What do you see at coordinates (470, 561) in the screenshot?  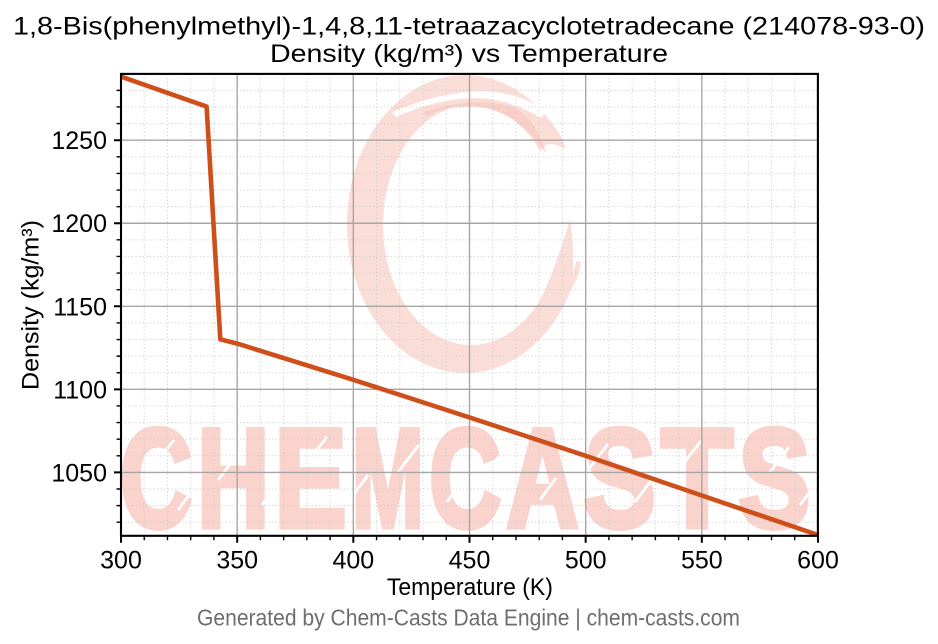 I see `svg-text: 450` at bounding box center [470, 561].